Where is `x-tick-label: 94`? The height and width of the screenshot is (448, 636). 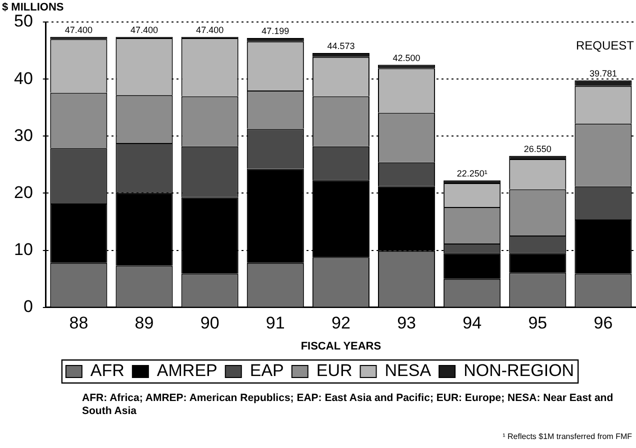
x-tick-label: 94 is located at coordinates (472, 322).